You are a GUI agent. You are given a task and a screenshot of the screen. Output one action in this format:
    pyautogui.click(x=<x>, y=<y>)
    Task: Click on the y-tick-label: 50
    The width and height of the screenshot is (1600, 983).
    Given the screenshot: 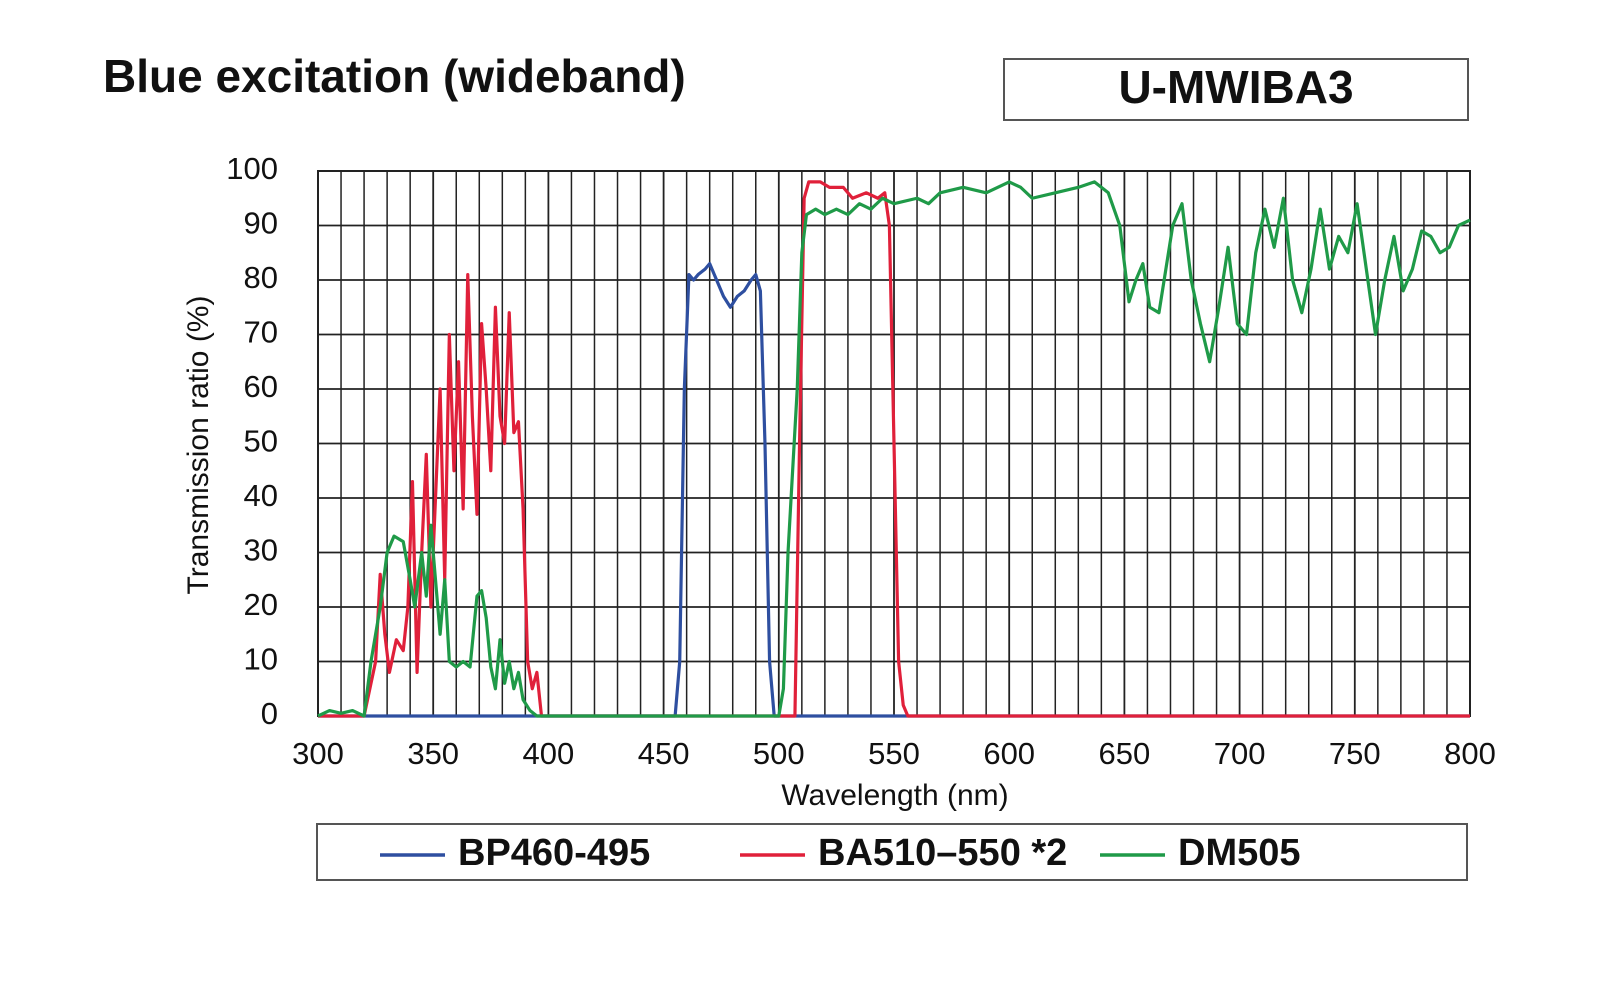 What is the action you would take?
    pyautogui.click(x=261, y=441)
    